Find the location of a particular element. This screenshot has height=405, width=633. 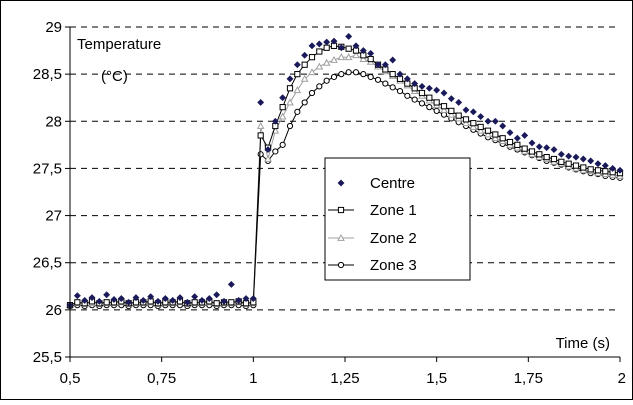

legend-box is located at coordinates (397, 219).